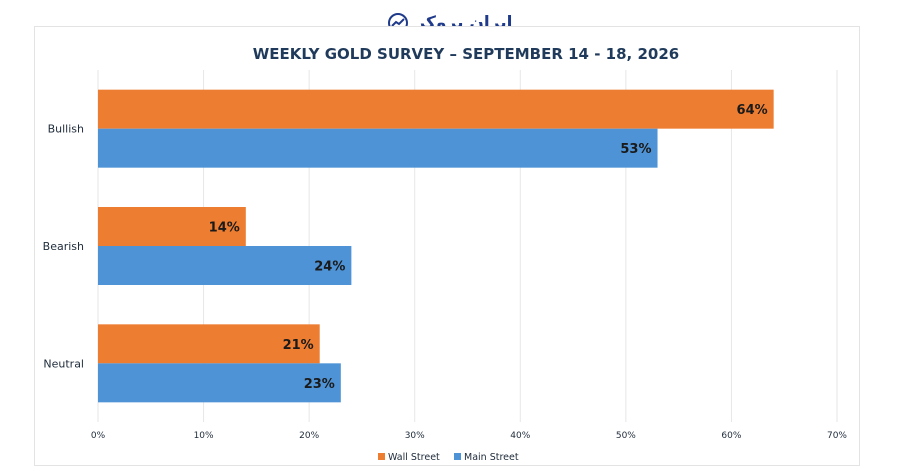 The width and height of the screenshot is (900, 471). What do you see at coordinates (414, 457) in the screenshot?
I see `legend-label: Wall Street` at bounding box center [414, 457].